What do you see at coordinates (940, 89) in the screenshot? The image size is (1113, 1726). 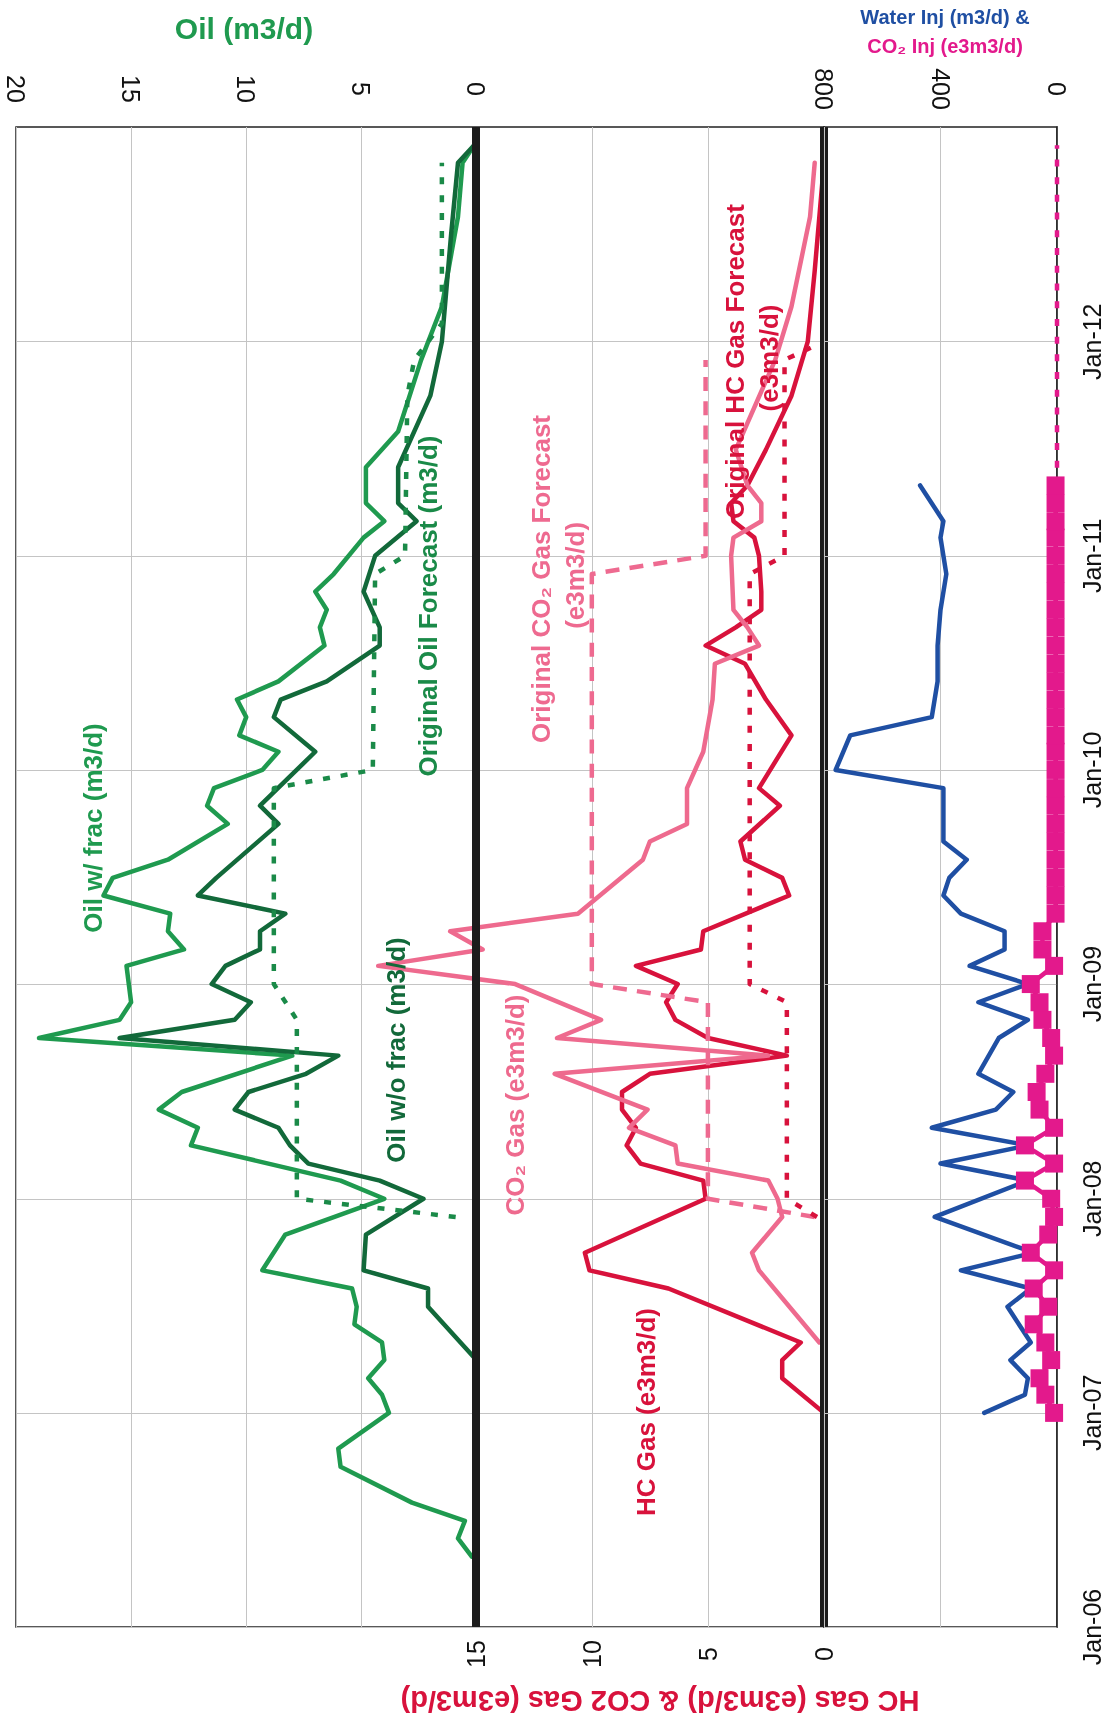 I see `x-tick-label: 400` at bounding box center [940, 89].